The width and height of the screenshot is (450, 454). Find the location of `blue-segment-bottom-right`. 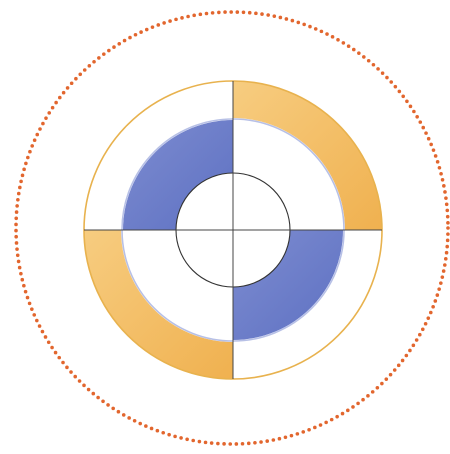

blue-segment-bottom-right is located at coordinates (288, 285).